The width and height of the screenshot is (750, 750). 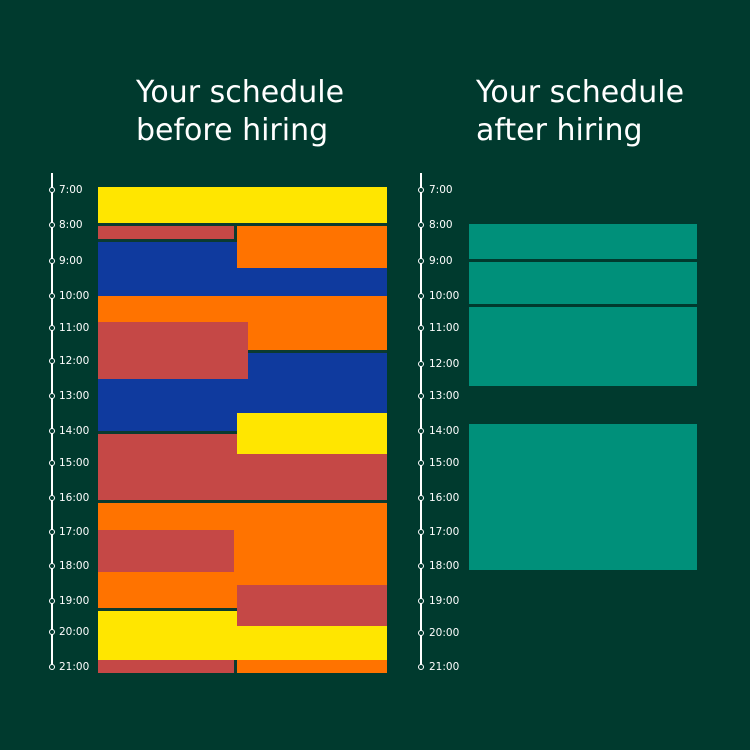 What do you see at coordinates (74, 667) in the screenshot?
I see `before-time-label: 21:00` at bounding box center [74, 667].